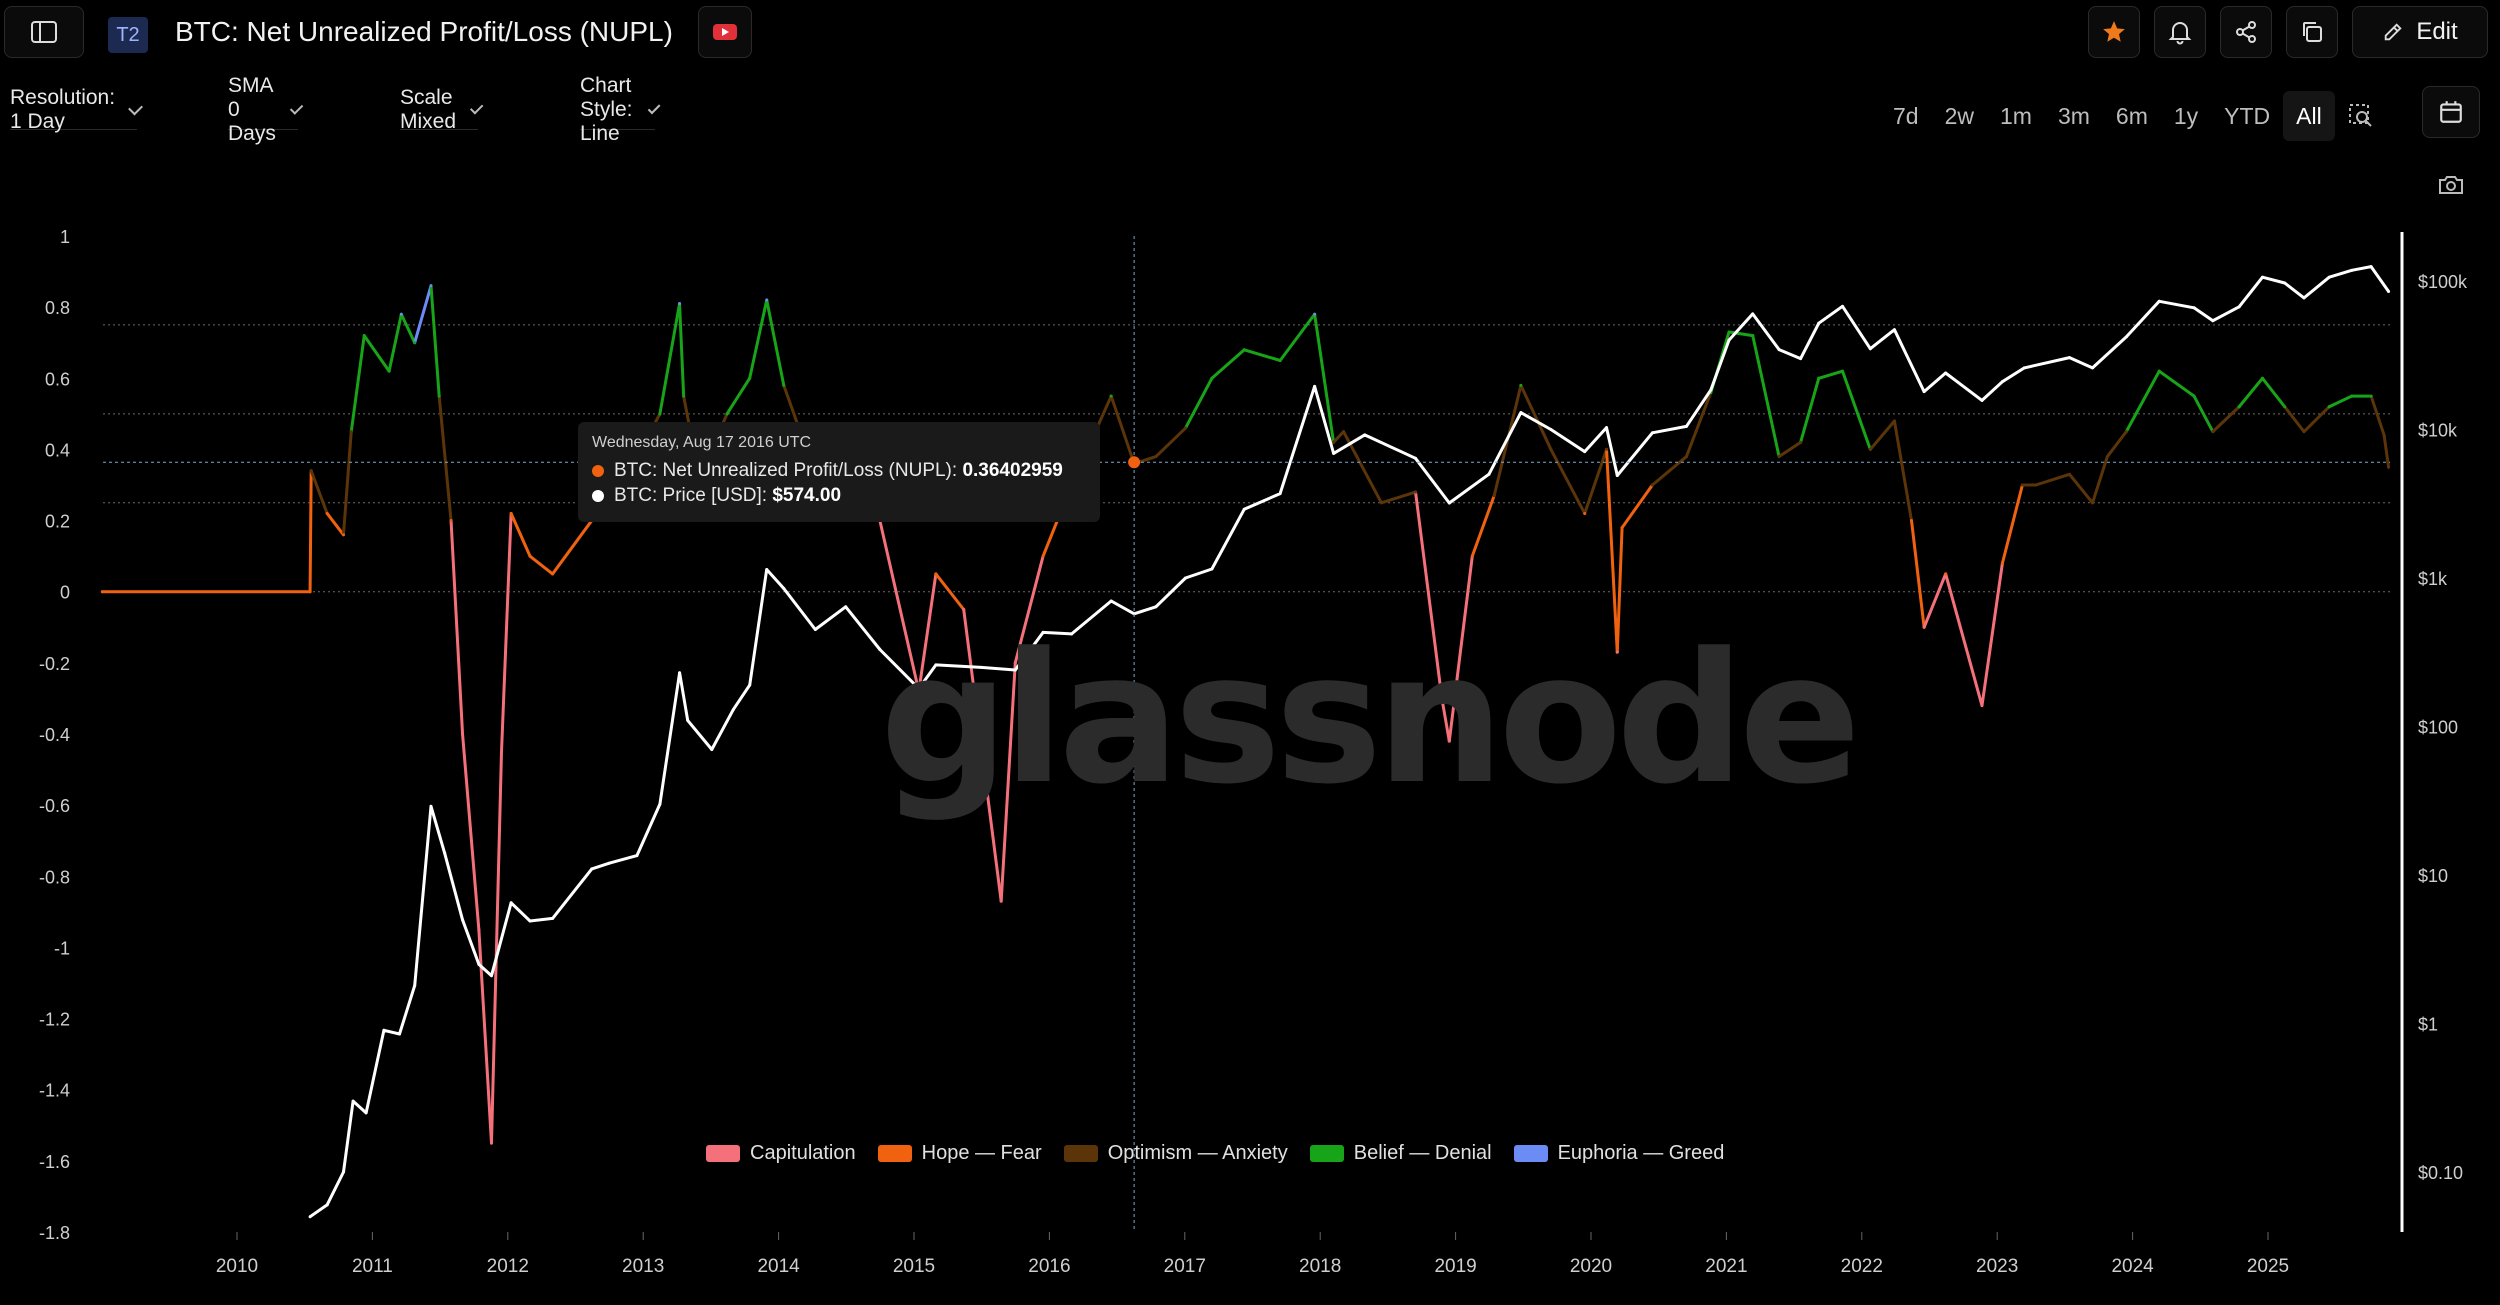  What do you see at coordinates (1175, 1153) in the screenshot?
I see `legend-item-optimism-anxiety: Optimism — Anxiety` at bounding box center [1175, 1153].